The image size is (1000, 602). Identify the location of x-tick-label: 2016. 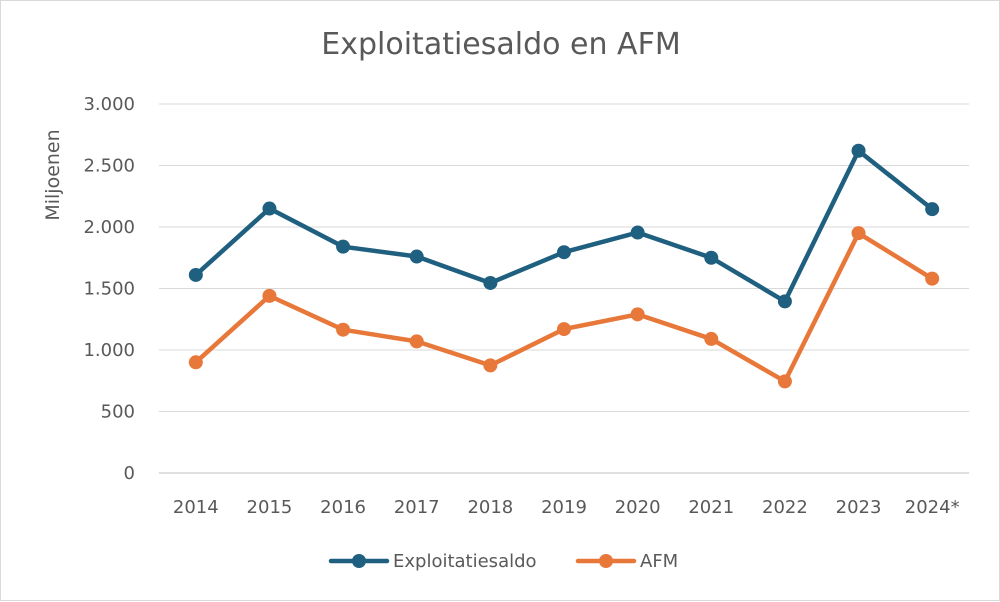
(343, 507).